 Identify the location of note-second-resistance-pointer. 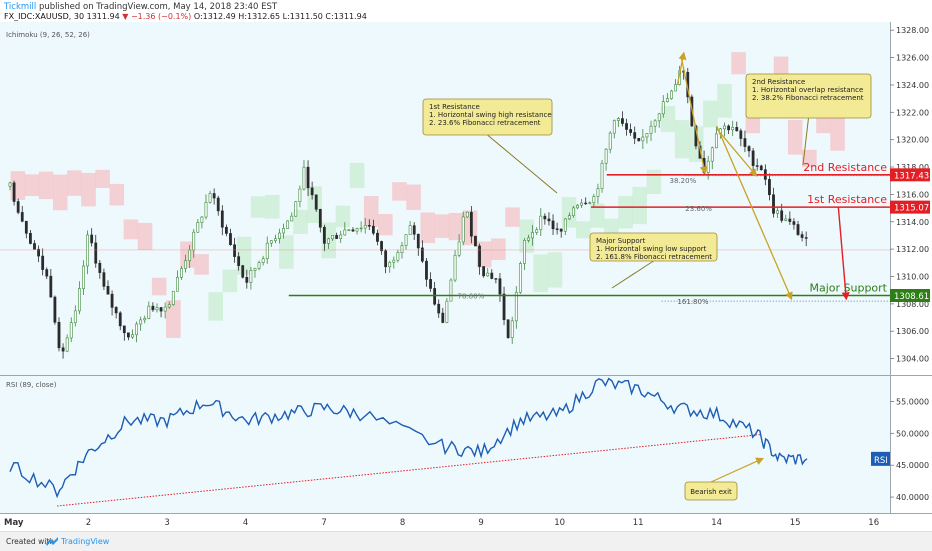
(805, 141).